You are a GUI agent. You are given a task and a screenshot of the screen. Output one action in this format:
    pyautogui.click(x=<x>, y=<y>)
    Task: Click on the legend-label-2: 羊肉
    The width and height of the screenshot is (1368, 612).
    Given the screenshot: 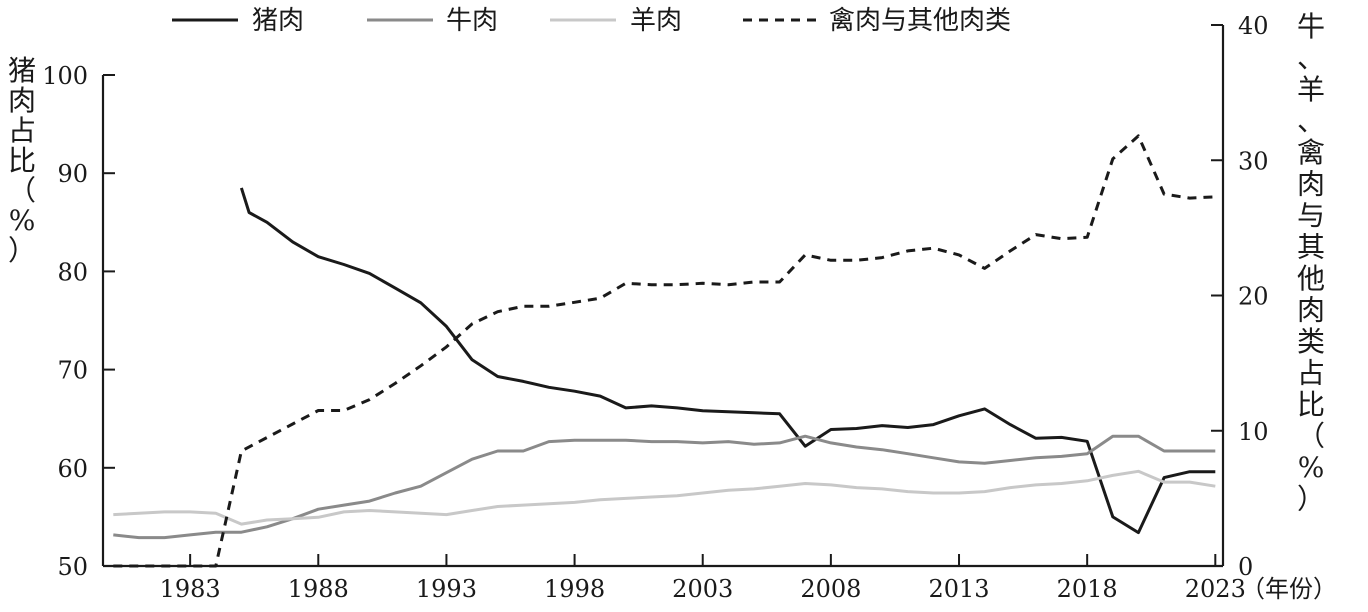 What is the action you would take?
    pyautogui.click(x=656, y=21)
    